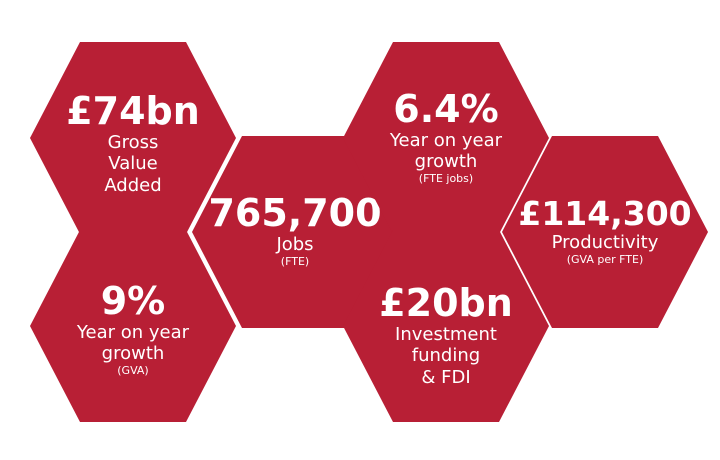 This screenshot has width=720, height=460. What do you see at coordinates (133, 164) in the screenshot?
I see `gva-label-line-2: Value` at bounding box center [133, 164].